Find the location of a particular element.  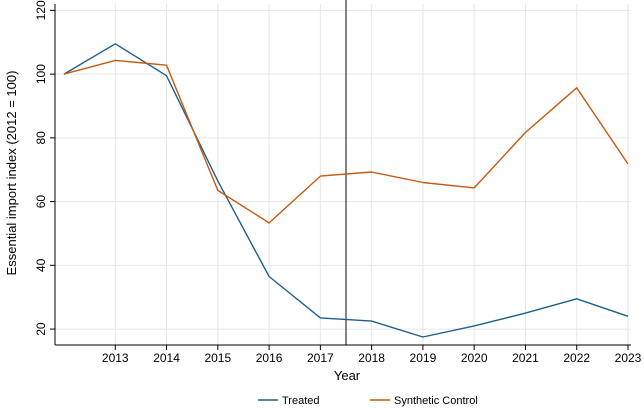

x-tick-label: 2018 is located at coordinates (371, 358).